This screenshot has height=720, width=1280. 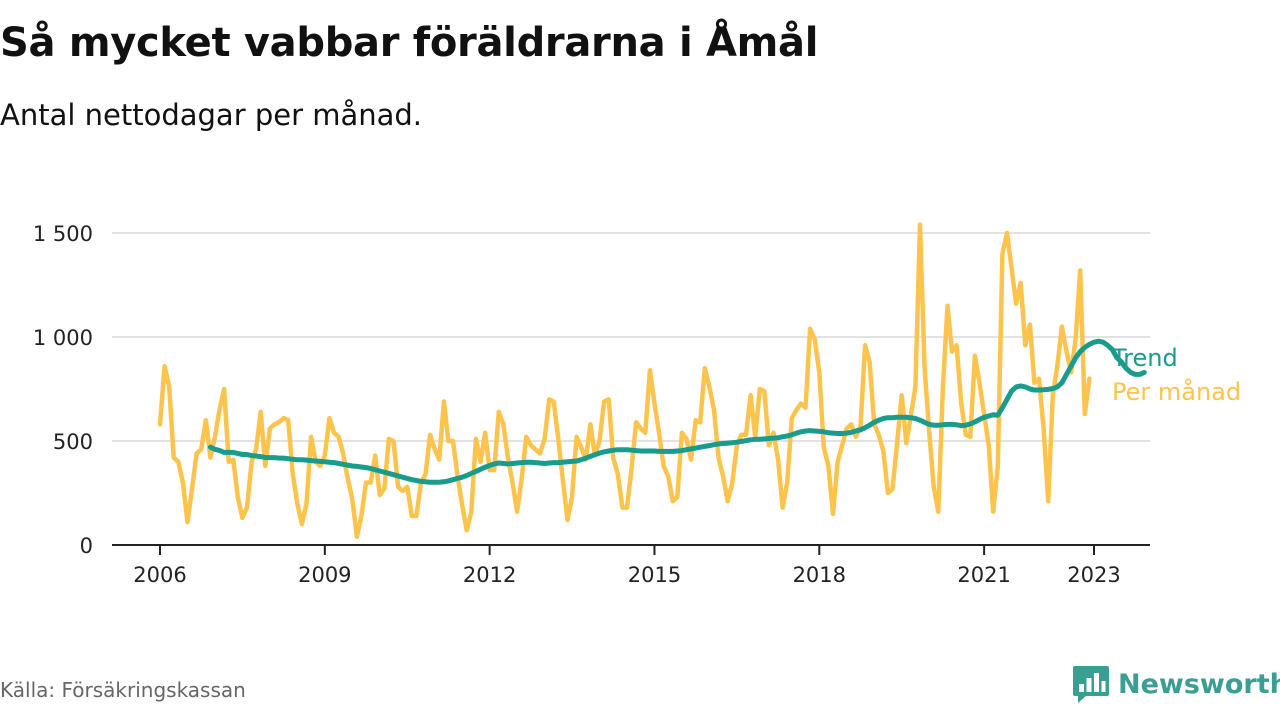 I want to click on y-axis-labels: 0 500 1 000 1 500, so click(x=63, y=390).